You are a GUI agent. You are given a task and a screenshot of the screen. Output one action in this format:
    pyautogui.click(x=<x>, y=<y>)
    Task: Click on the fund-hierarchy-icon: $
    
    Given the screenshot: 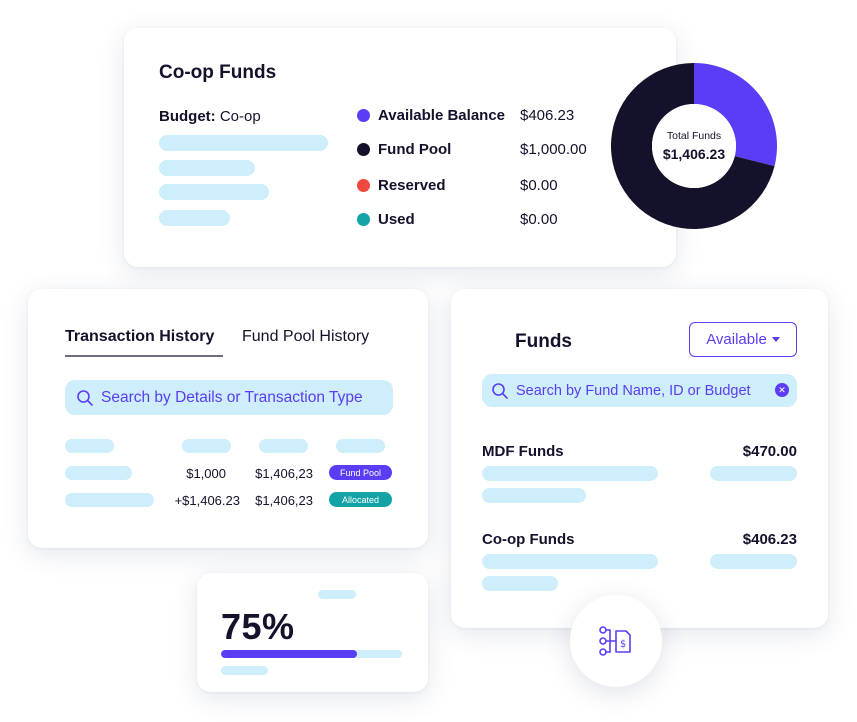 What is the action you would take?
    pyautogui.click(x=615, y=641)
    